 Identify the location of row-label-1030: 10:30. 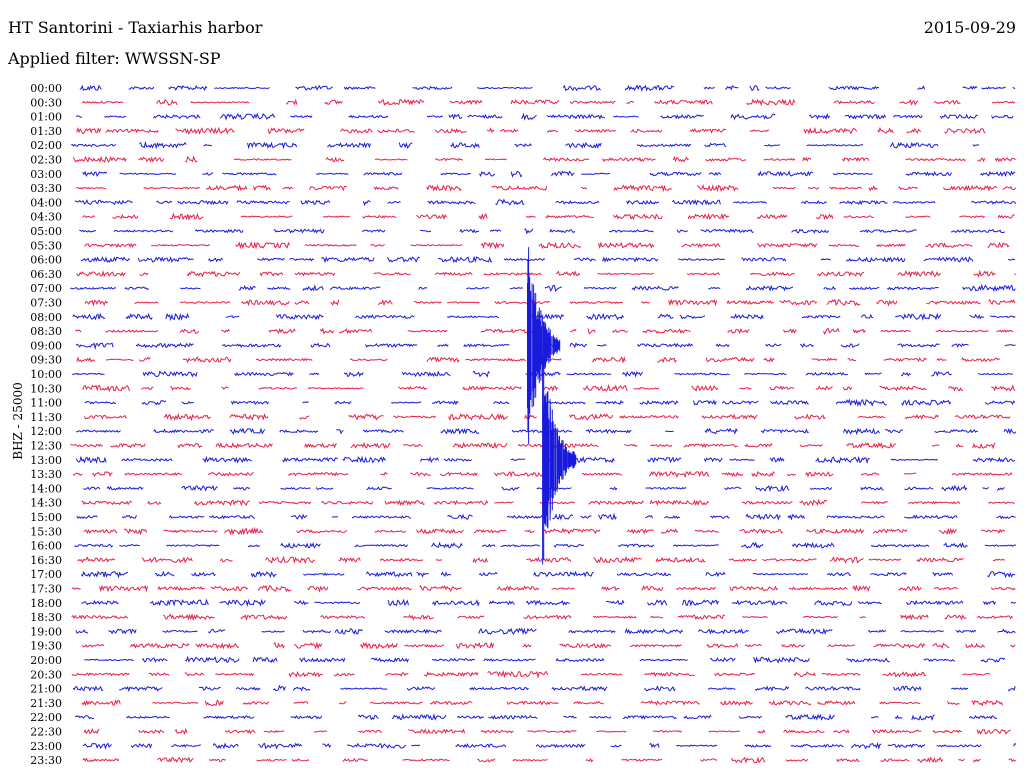
(46, 388).